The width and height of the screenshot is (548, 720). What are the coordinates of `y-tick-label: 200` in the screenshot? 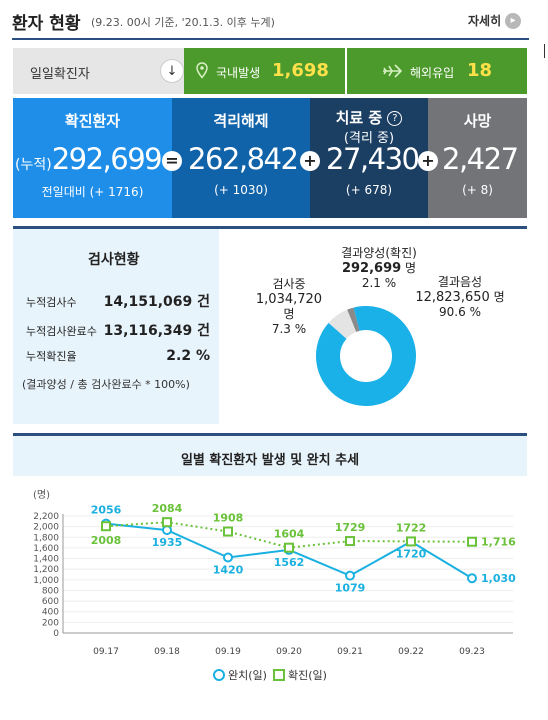 It's located at (50, 623).